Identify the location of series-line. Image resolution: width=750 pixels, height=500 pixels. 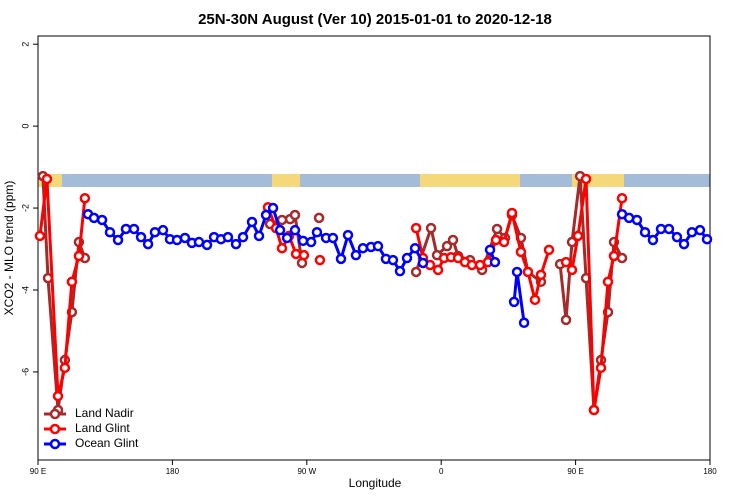
(591, 293).